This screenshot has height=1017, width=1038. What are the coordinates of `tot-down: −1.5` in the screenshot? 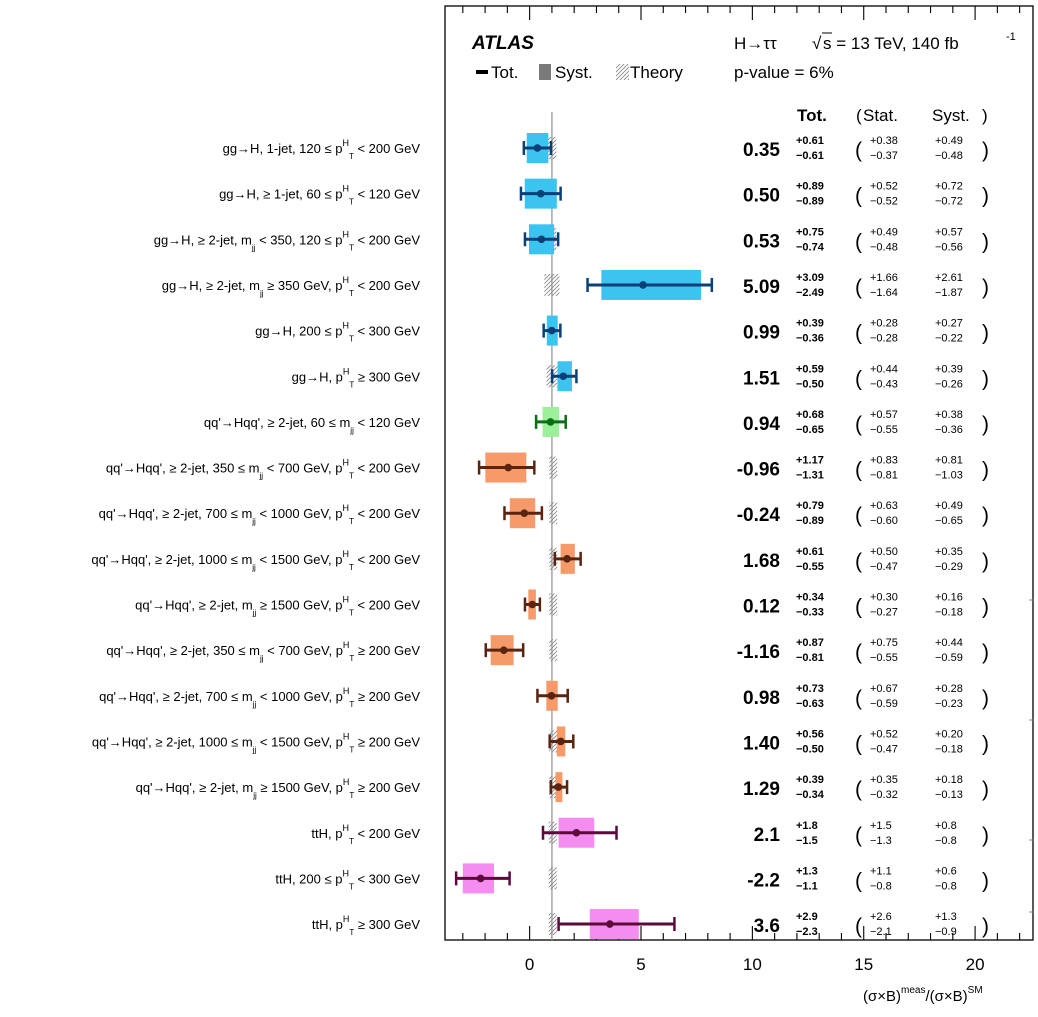 It's located at (807, 841).